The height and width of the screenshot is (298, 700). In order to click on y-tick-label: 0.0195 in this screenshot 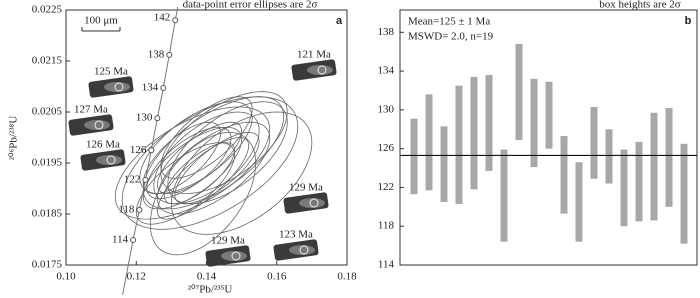, I will do `click(47, 163)`.